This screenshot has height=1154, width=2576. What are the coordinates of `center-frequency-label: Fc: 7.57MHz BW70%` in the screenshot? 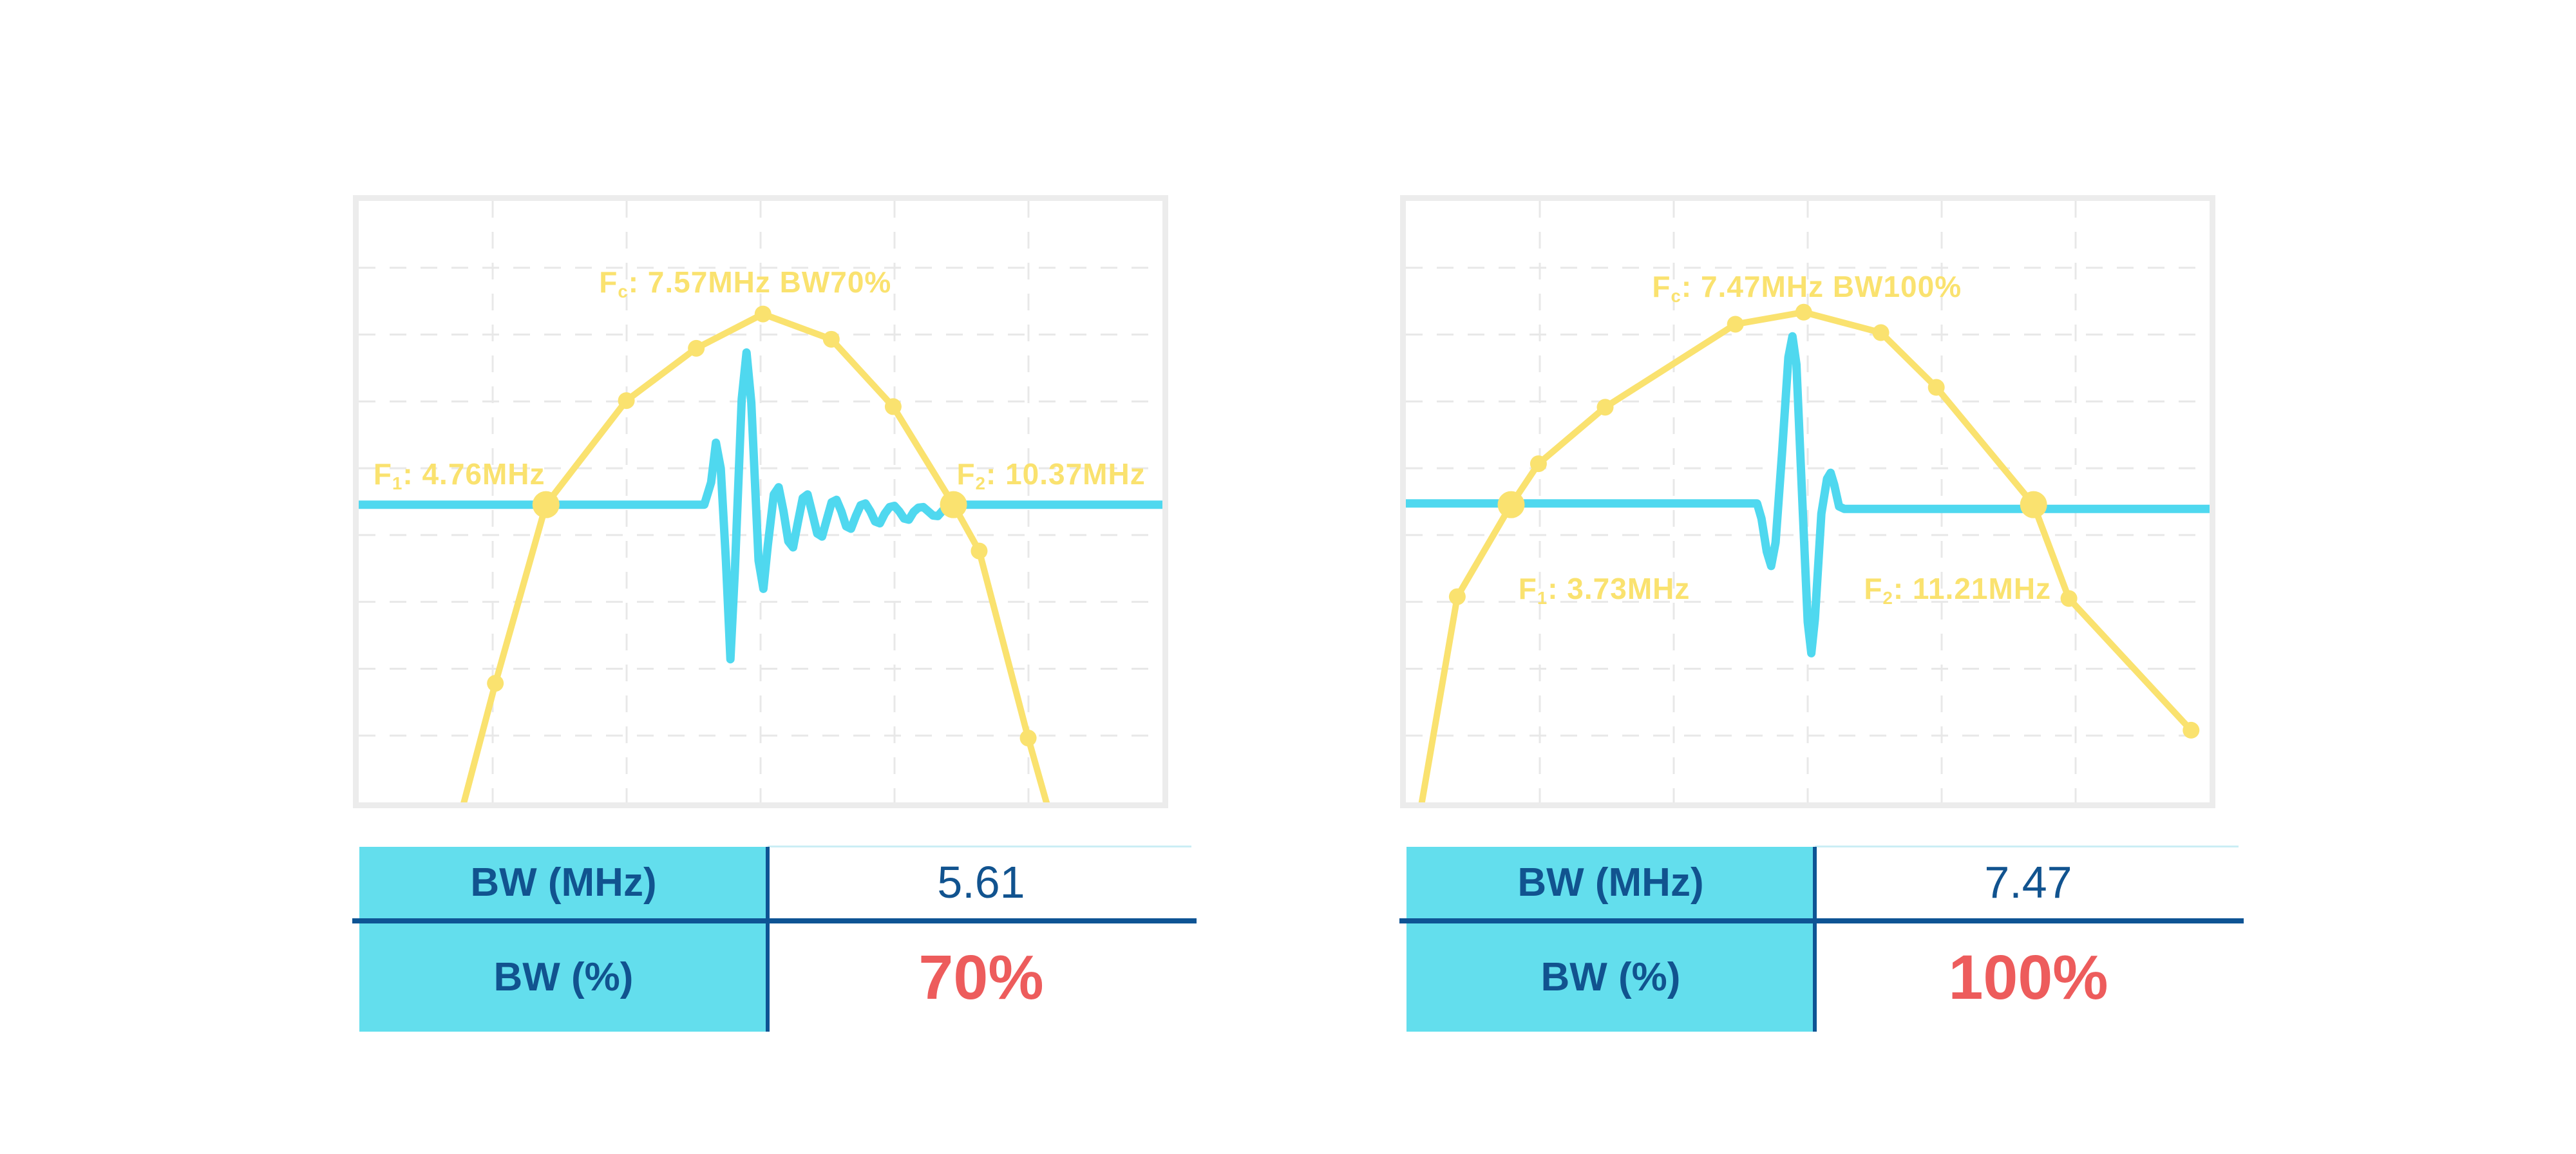 It's located at (745, 283).